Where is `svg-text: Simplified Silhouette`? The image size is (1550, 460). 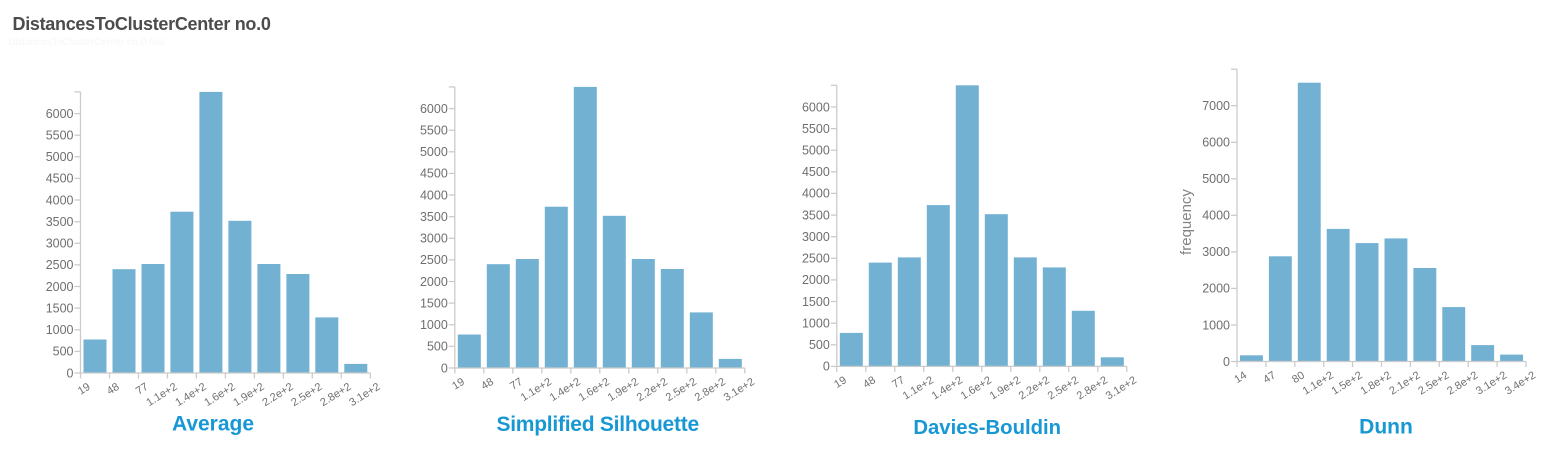 svg-text: Simplified Silhouette is located at coordinates (597, 424).